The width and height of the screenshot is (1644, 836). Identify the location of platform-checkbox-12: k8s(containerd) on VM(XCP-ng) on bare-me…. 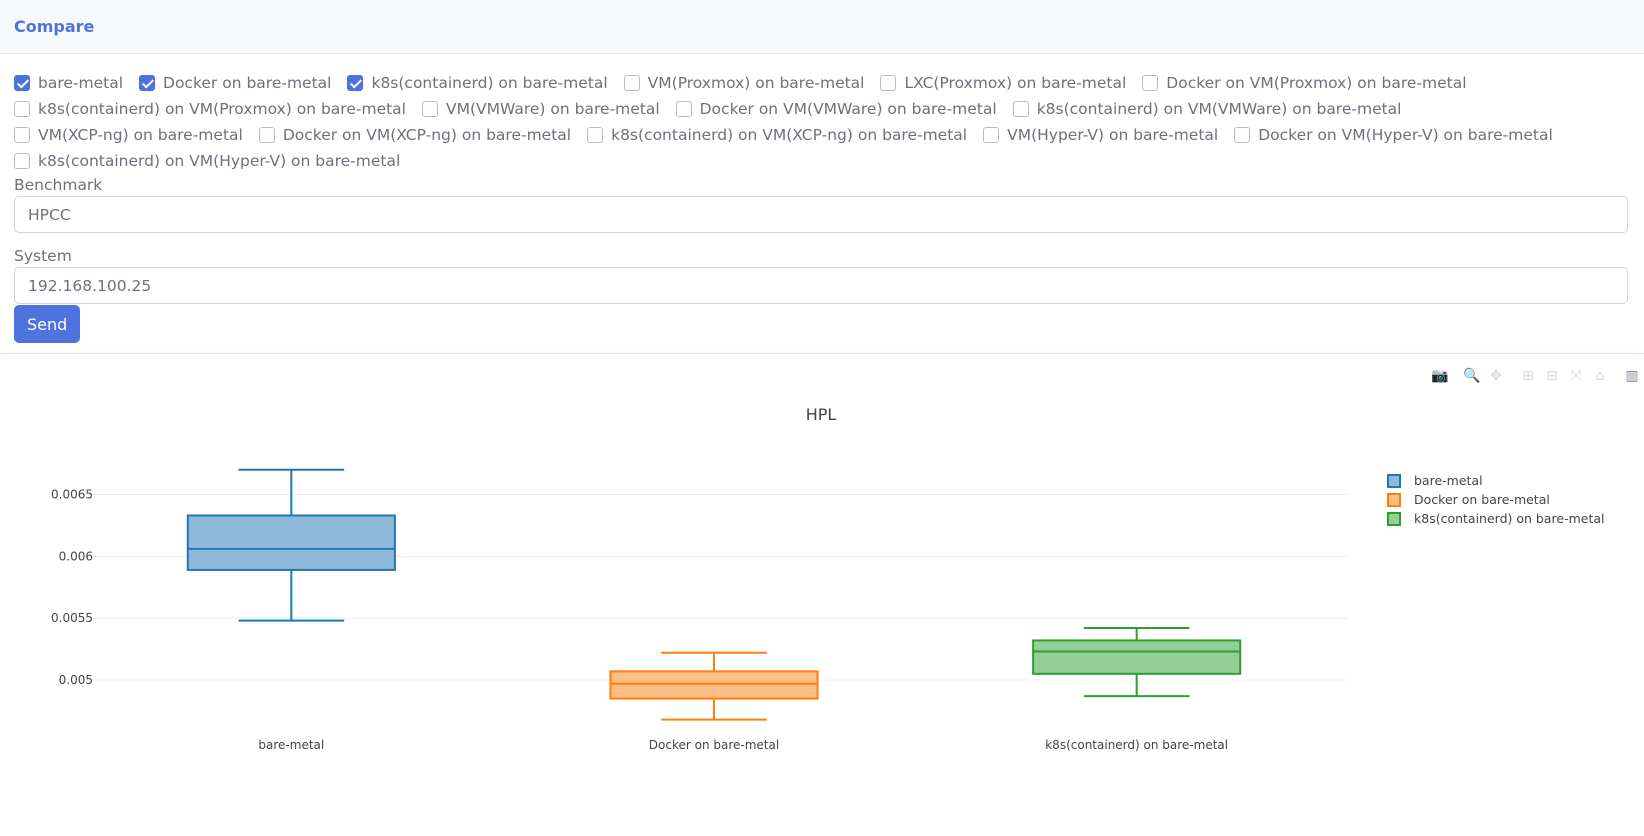
(777, 135).